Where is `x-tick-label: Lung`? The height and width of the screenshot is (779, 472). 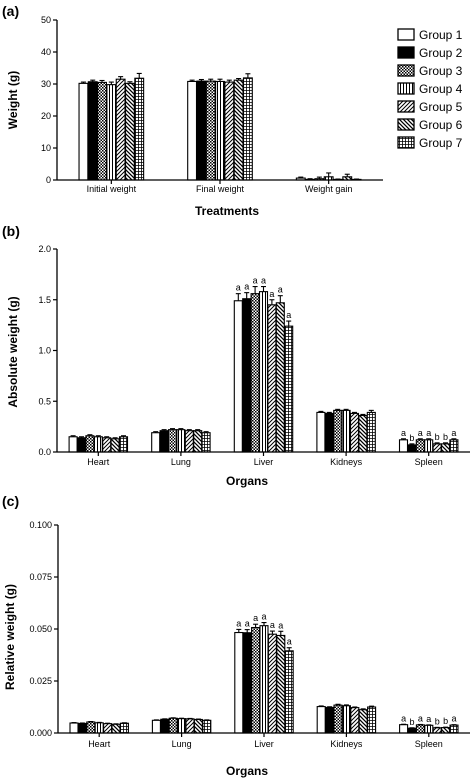 x-tick-label: Lung is located at coordinates (181, 462).